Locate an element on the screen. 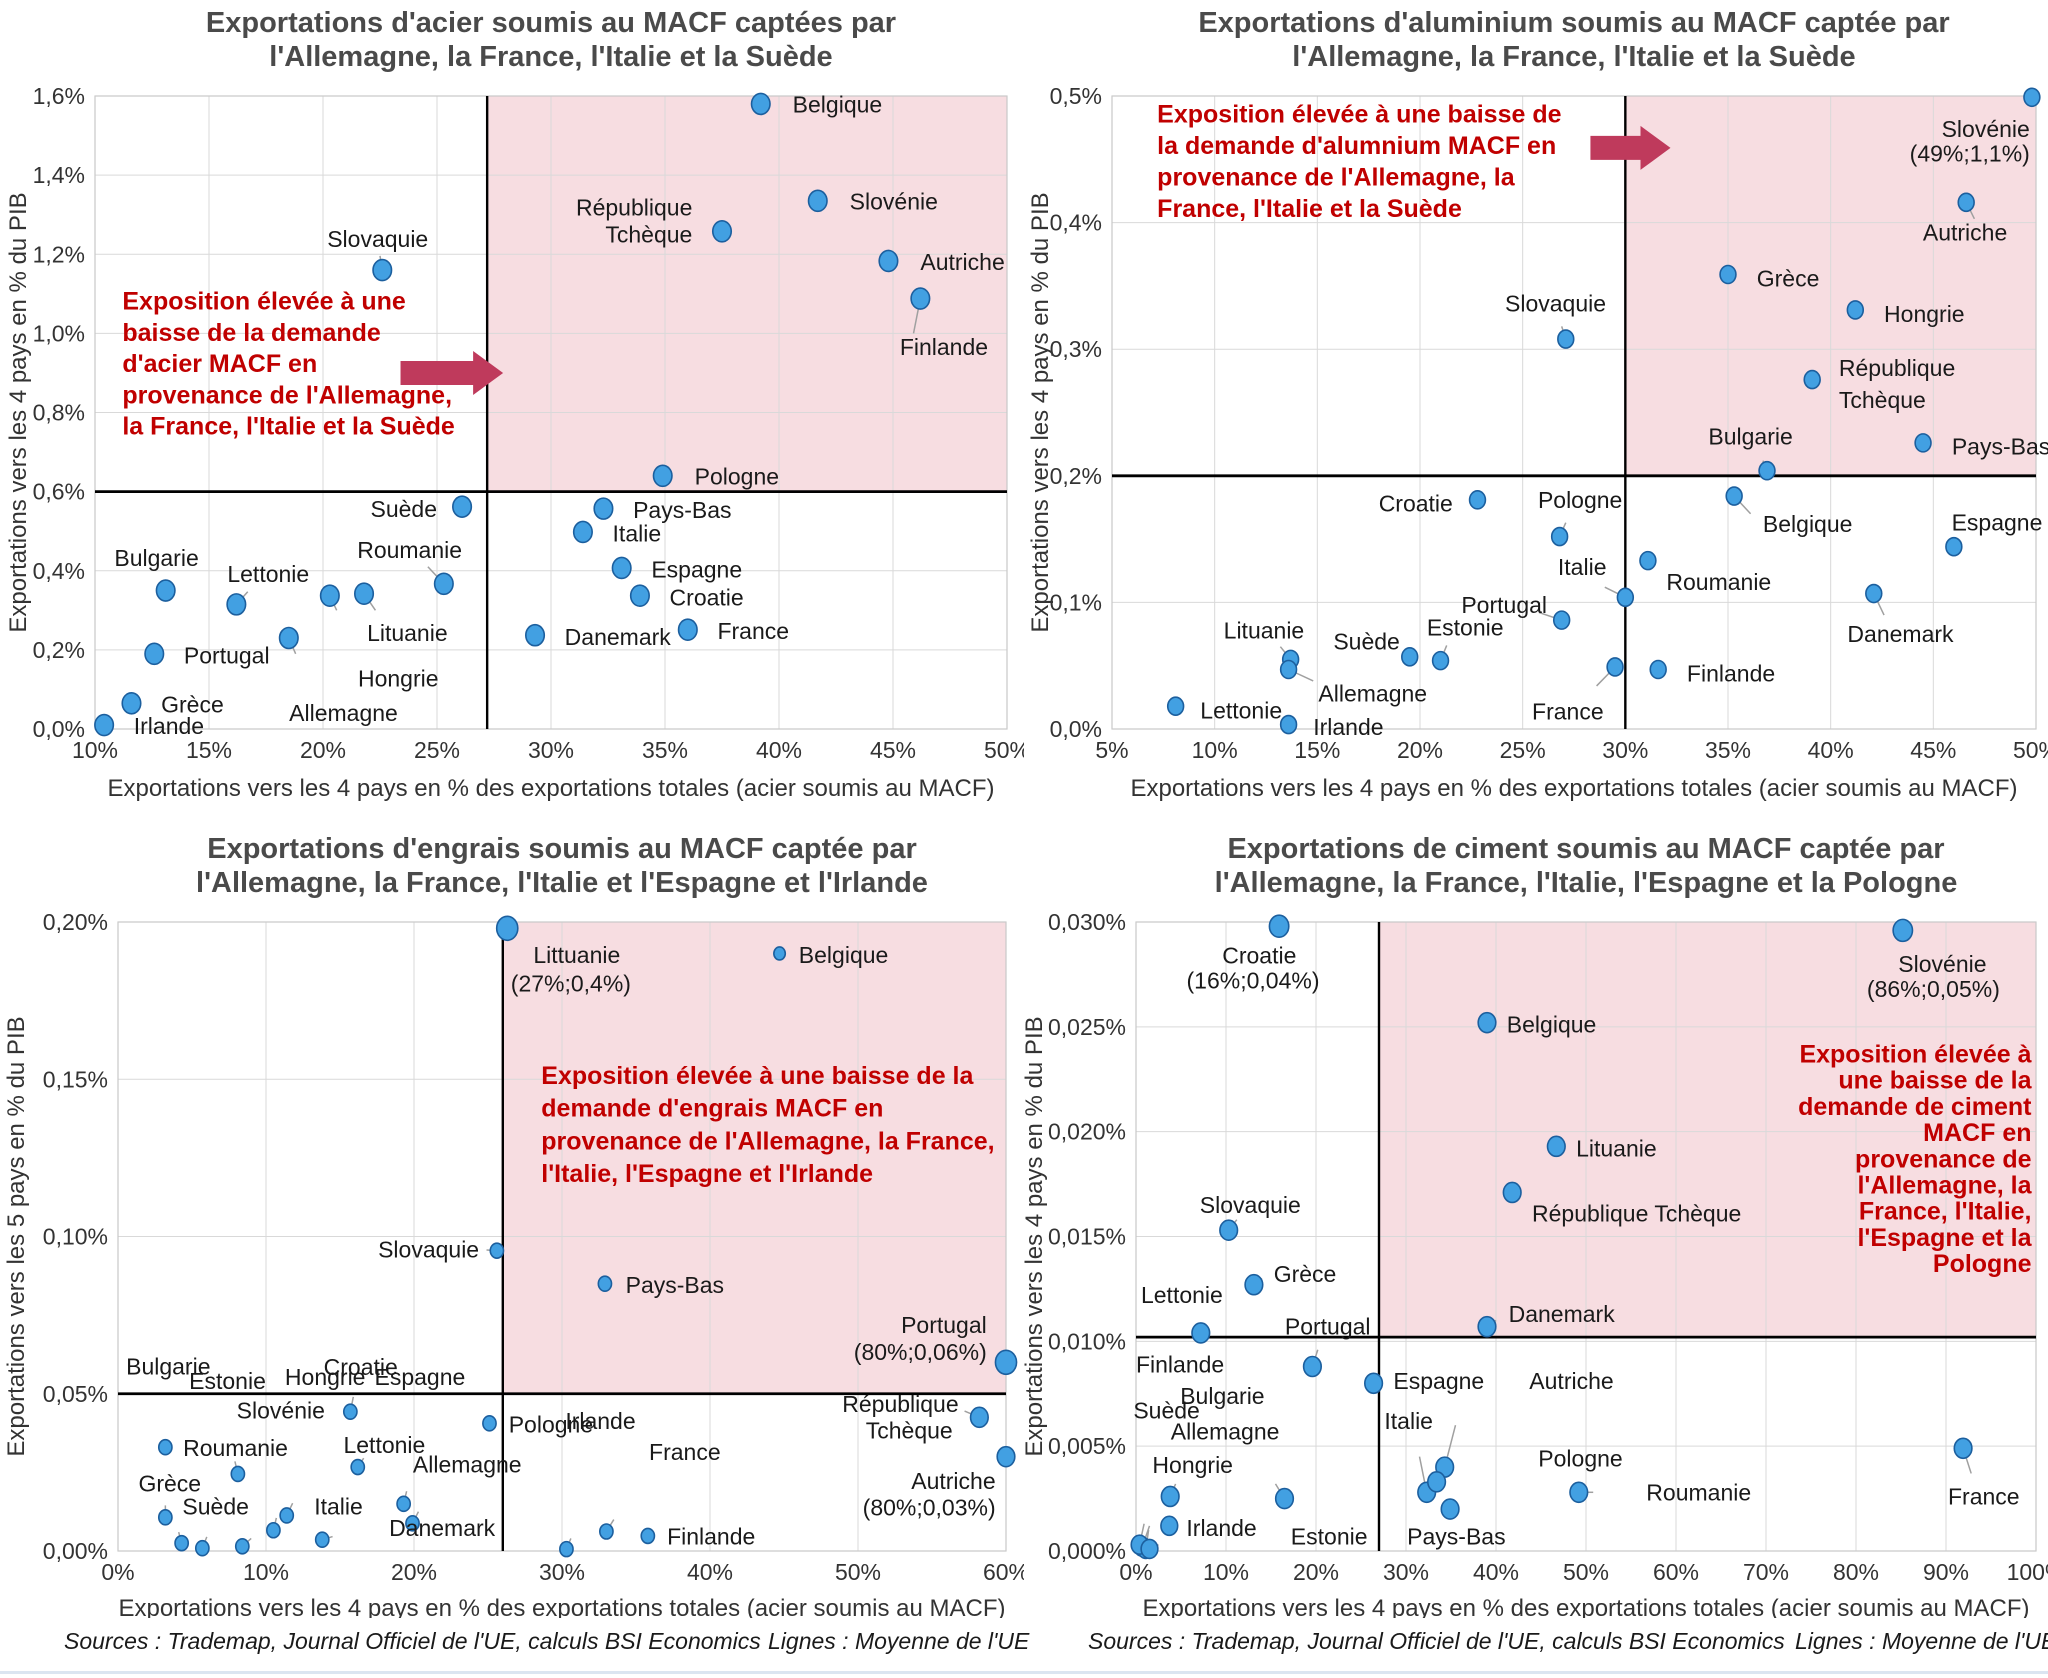  country-label-bulgarie: Bulgarie is located at coordinates (1750, 437).